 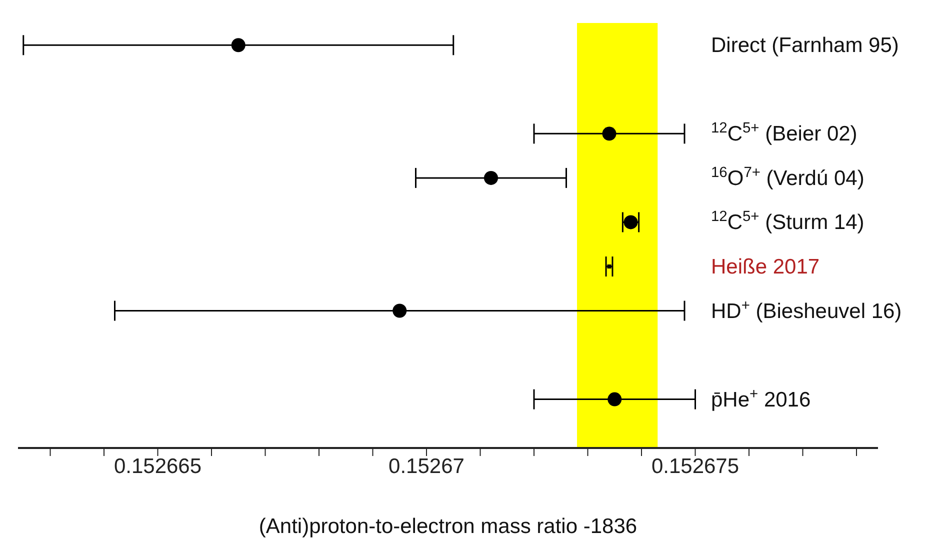 I want to click on y-tick-label: p̄He$^{+}$ 2016, so click(x=761, y=399).